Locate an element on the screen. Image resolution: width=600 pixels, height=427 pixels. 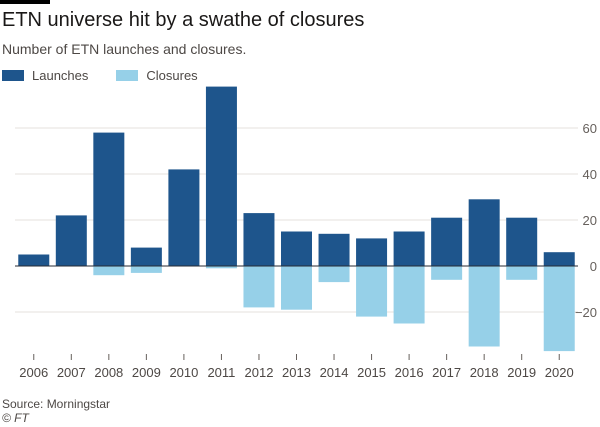
x-tick-label: 2020 is located at coordinates (559, 372).